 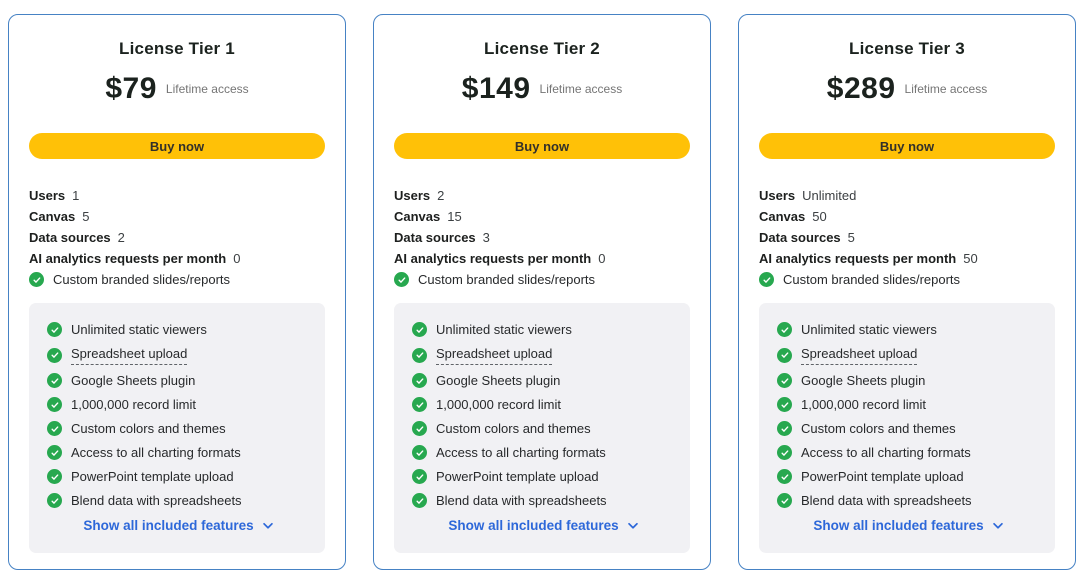 I want to click on price-row: $149 Lifetime access, so click(x=542, y=89).